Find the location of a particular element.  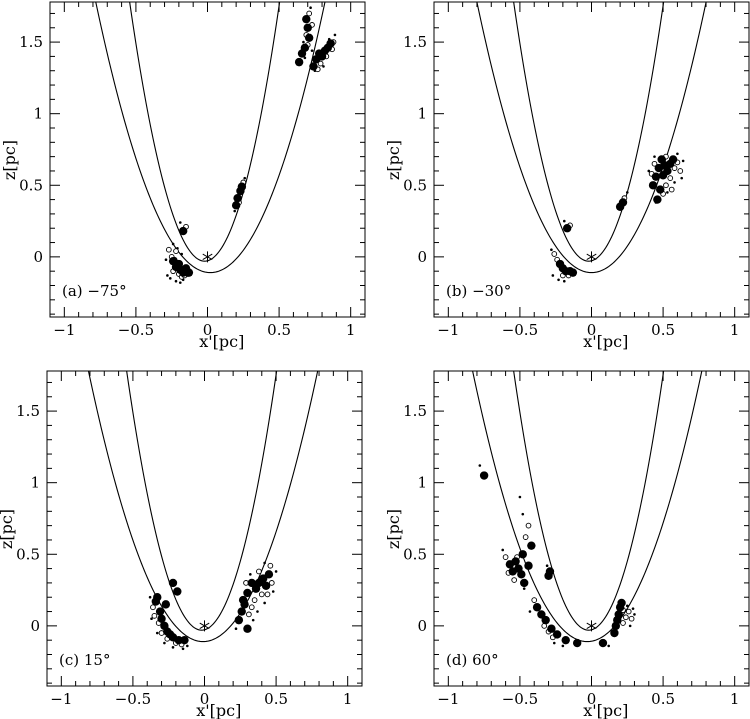

x-tick-label: 1 is located at coordinates (735, 330).